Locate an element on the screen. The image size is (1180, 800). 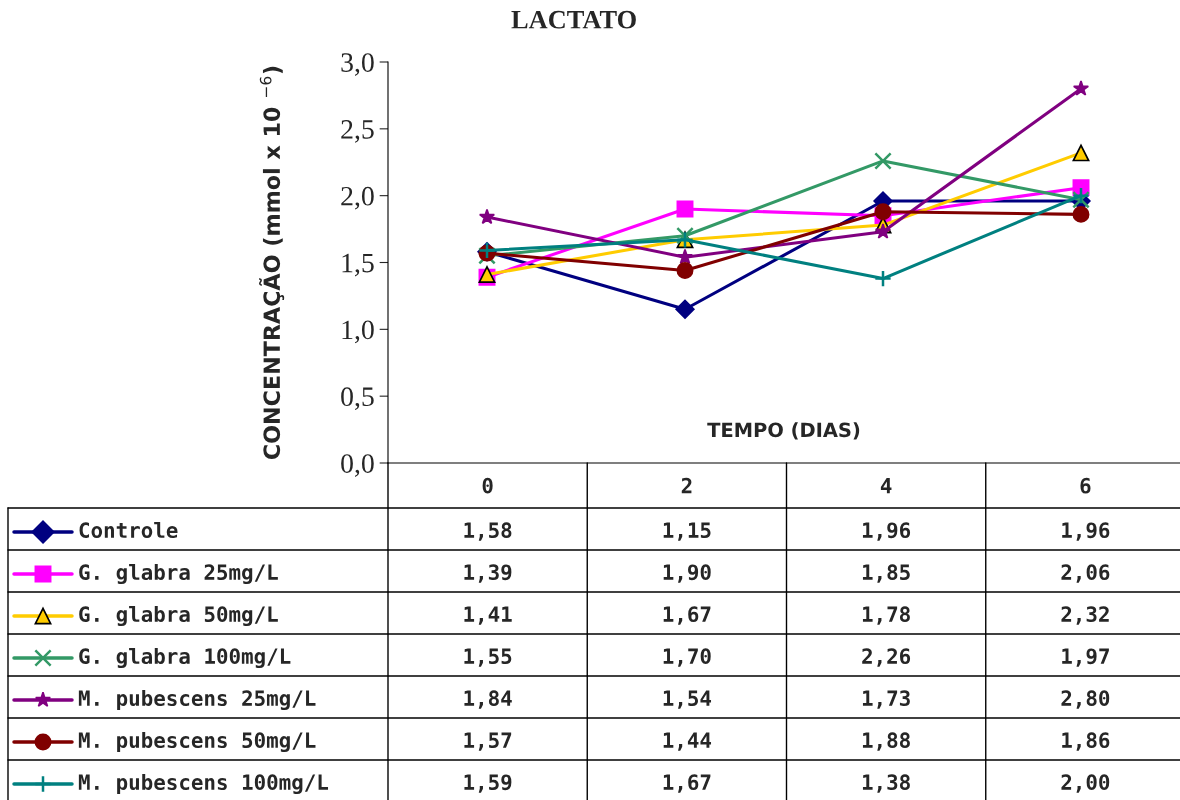
x-tick-label: 4 is located at coordinates (886, 486).